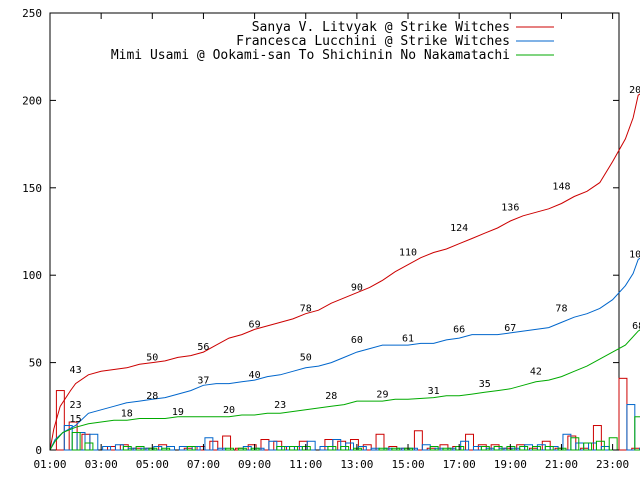 The width and height of the screenshot is (640, 480). I want to click on data-label-s0-0: 43, so click(76, 370).